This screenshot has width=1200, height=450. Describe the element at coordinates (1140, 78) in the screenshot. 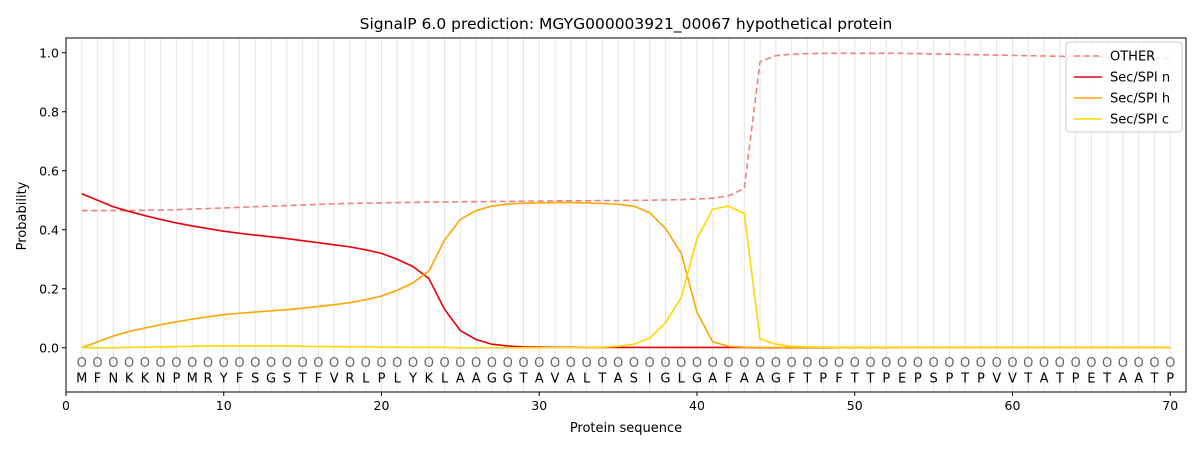

I see `legend-entry: Sec/SPI n` at that location.